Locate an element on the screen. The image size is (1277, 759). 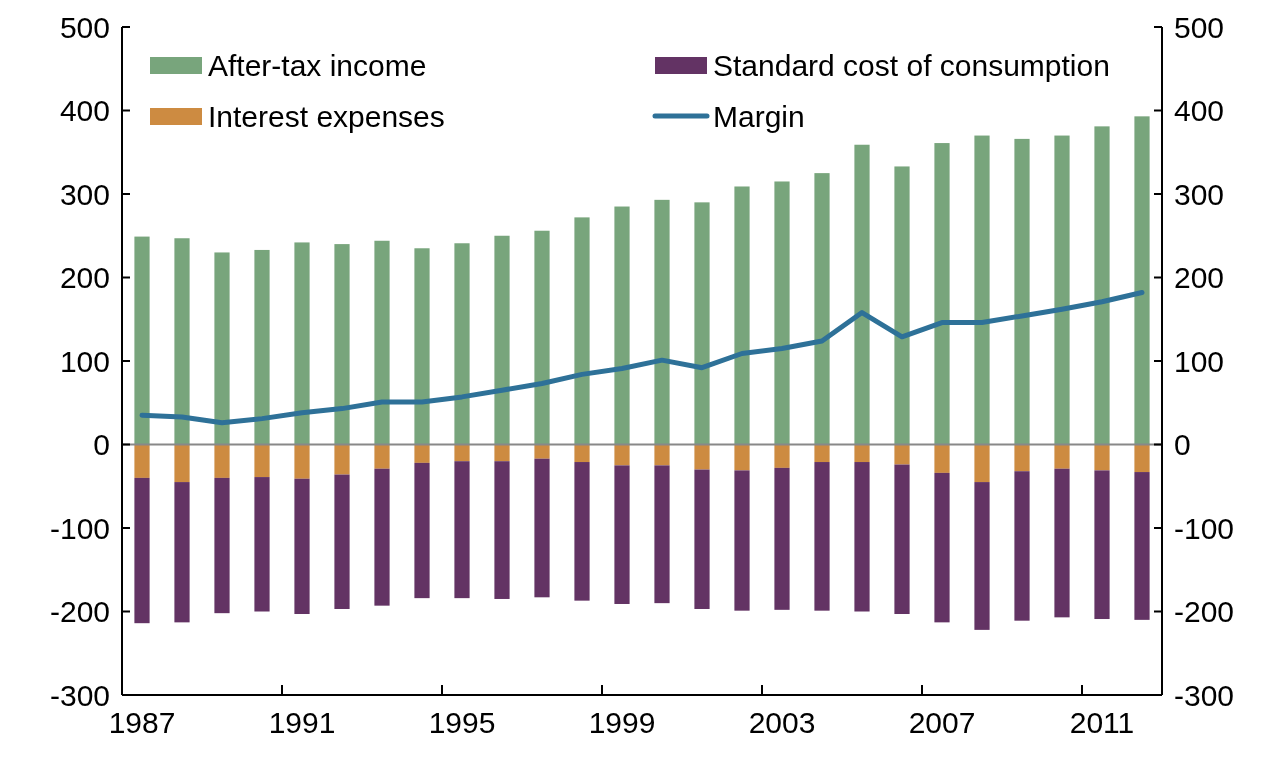
y2-tick-label: -200 is located at coordinates (1204, 611).